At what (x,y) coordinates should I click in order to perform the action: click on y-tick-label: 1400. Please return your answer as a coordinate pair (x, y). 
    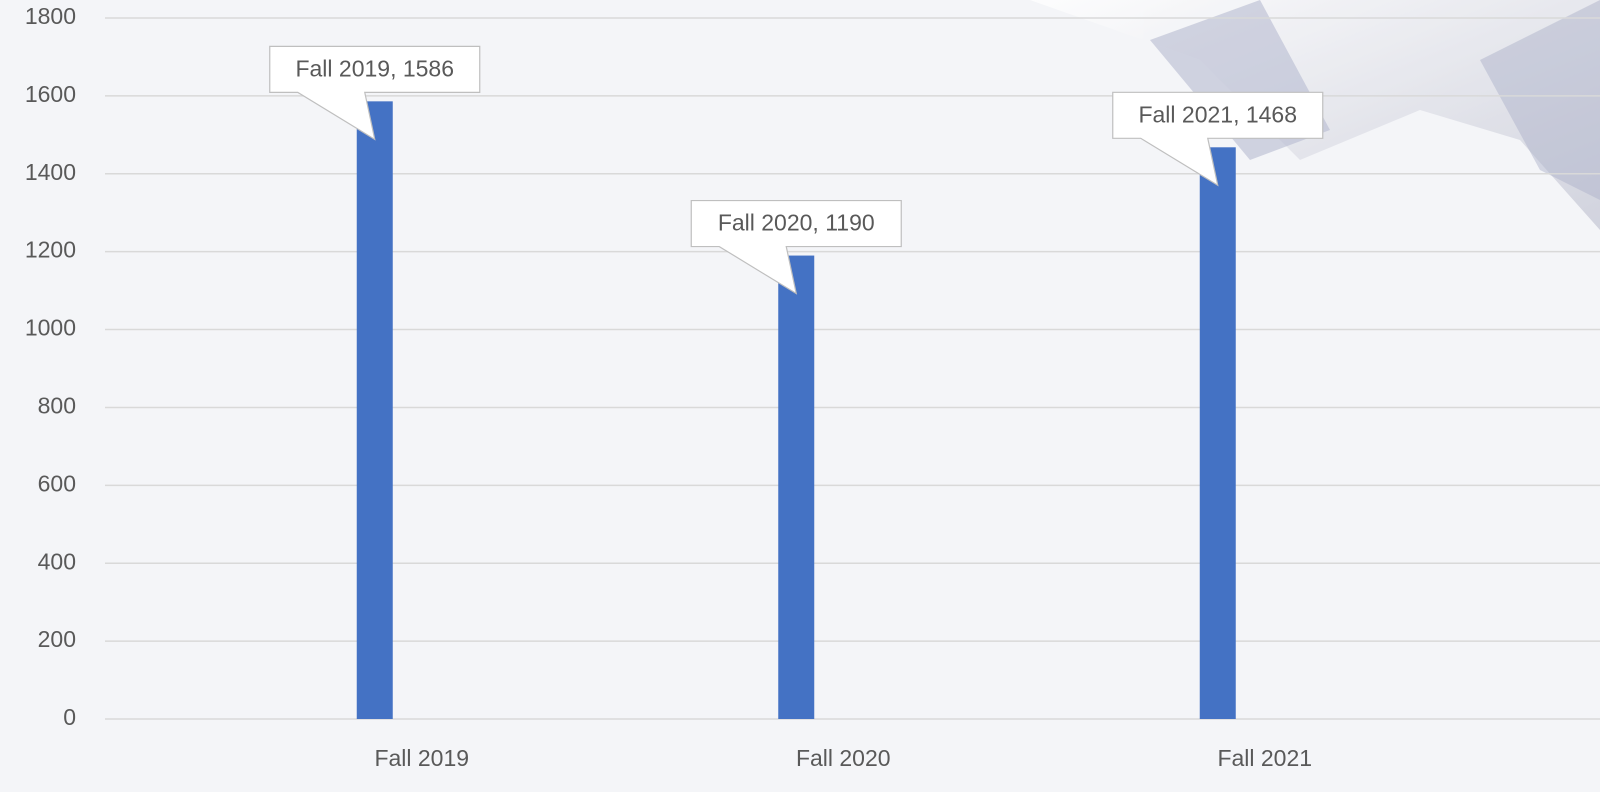
    Looking at the image, I should click on (50, 172).